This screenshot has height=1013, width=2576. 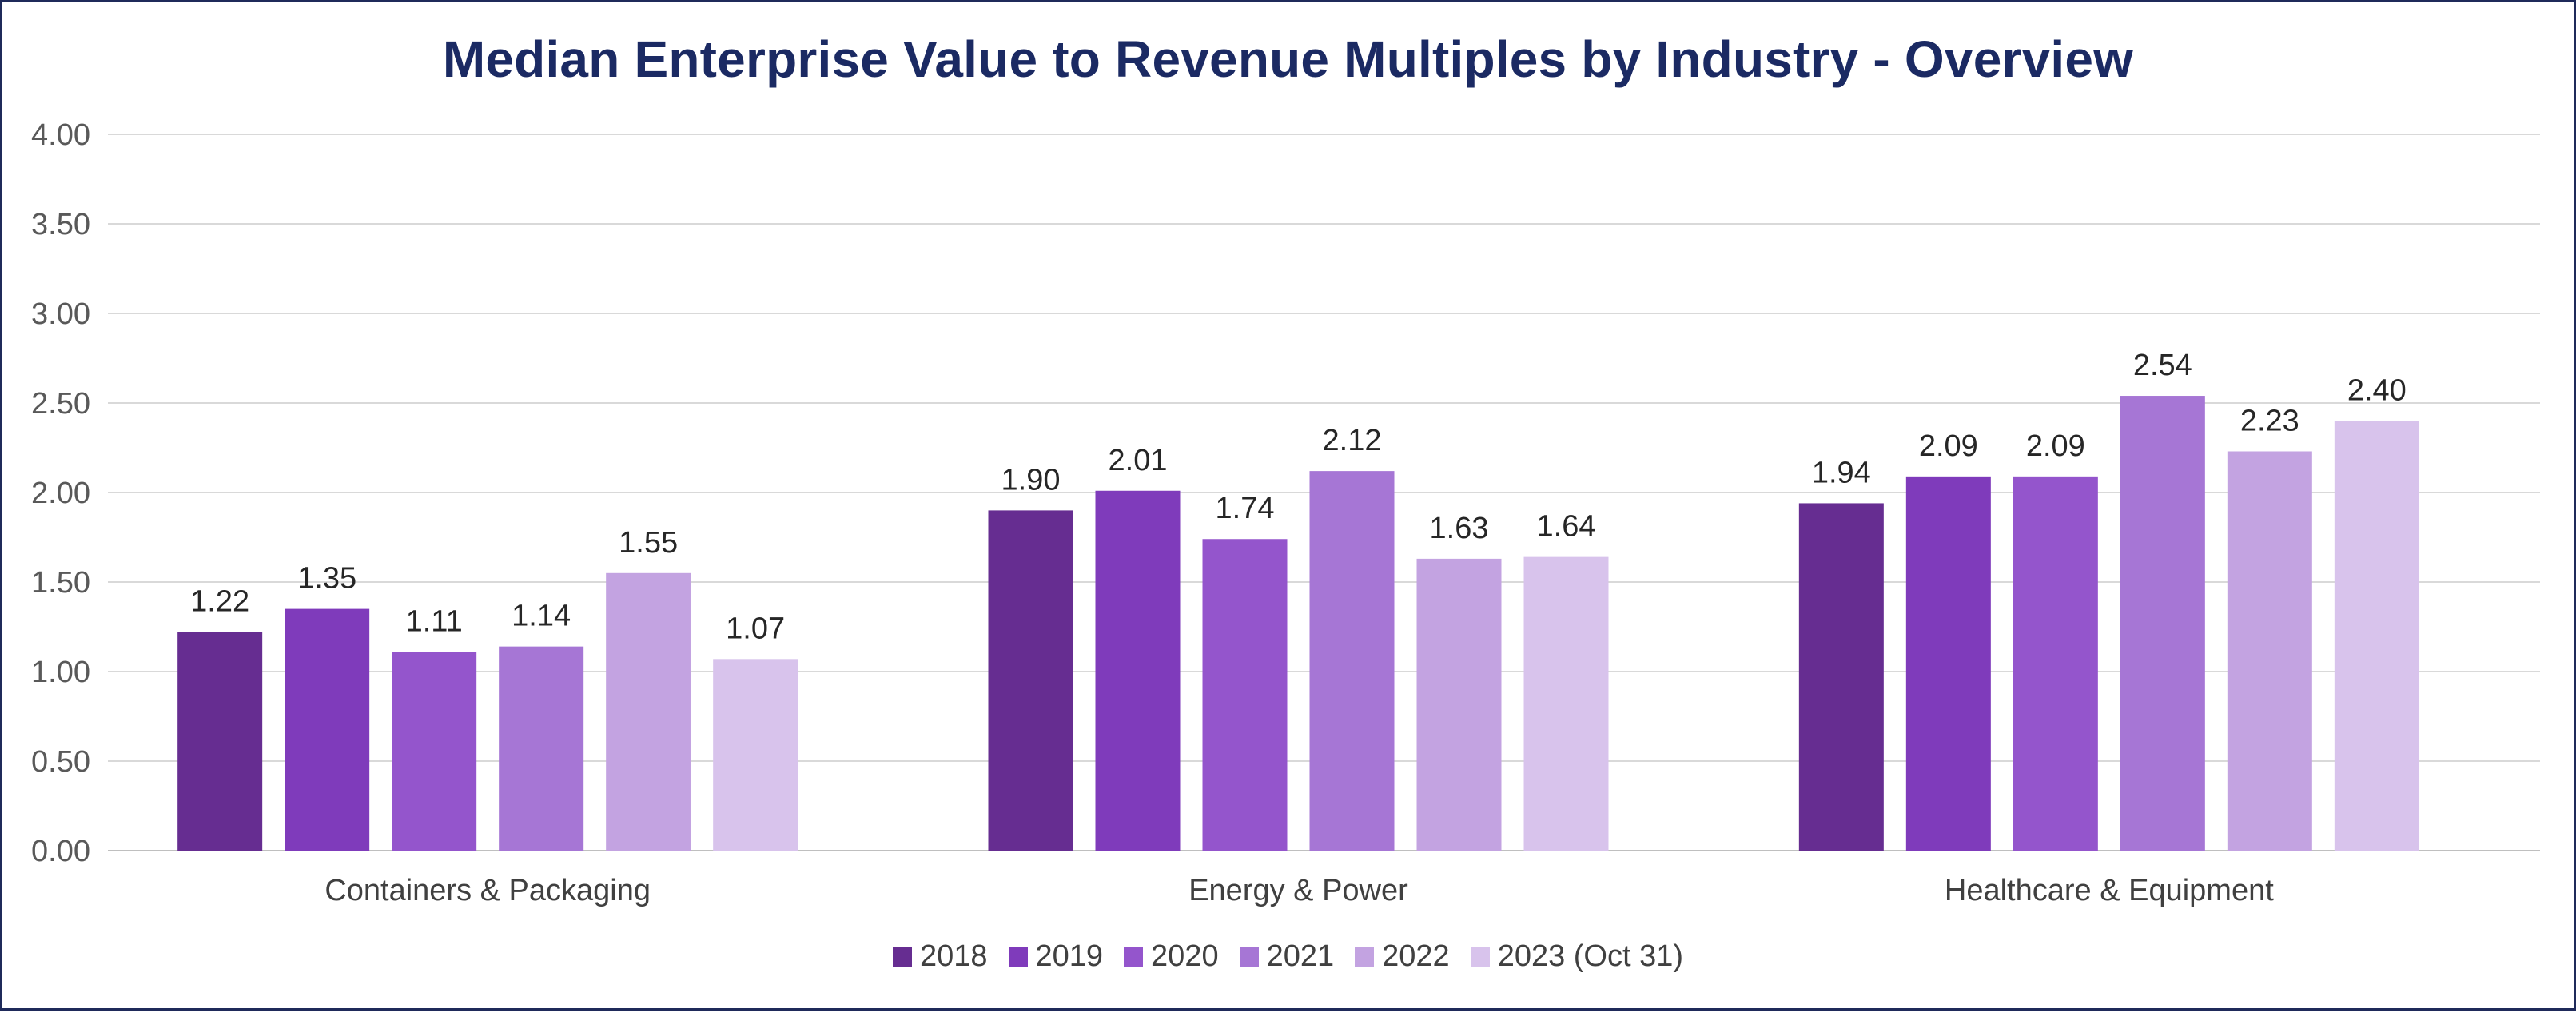 I want to click on data-label: 2.40, so click(x=2377, y=390).